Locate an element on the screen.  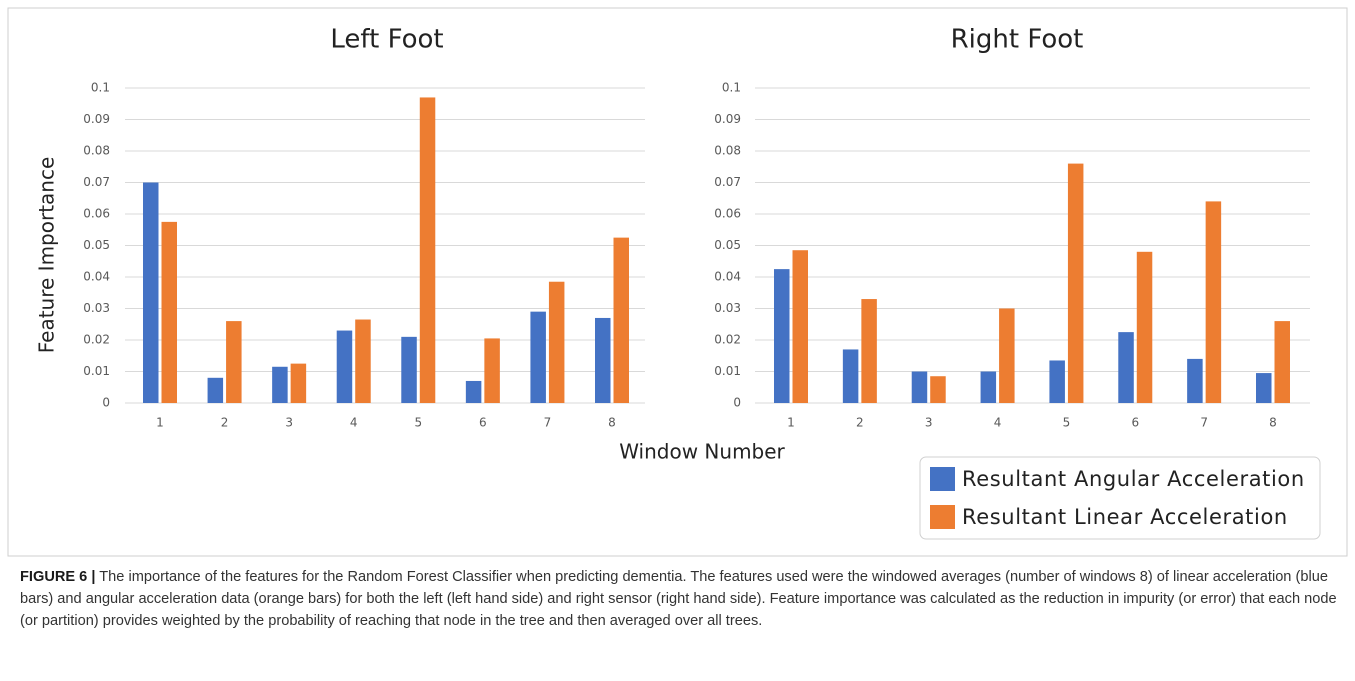
chart-title: Right Foot is located at coordinates (1017, 40).